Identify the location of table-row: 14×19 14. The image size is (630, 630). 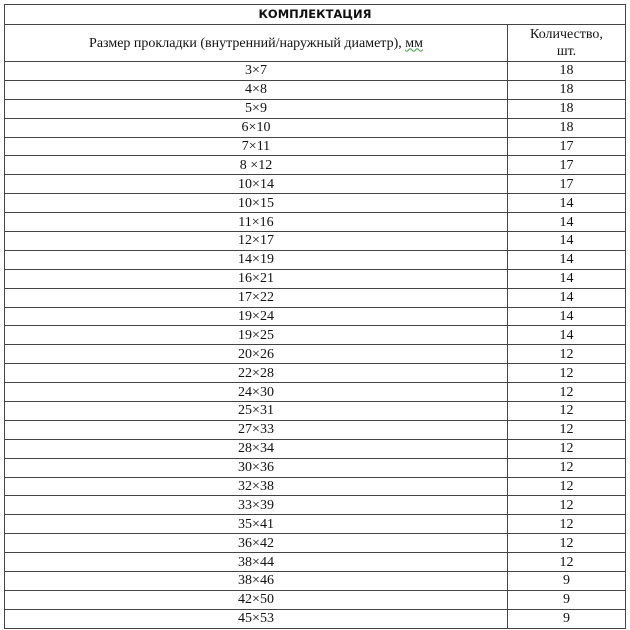
(315, 259).